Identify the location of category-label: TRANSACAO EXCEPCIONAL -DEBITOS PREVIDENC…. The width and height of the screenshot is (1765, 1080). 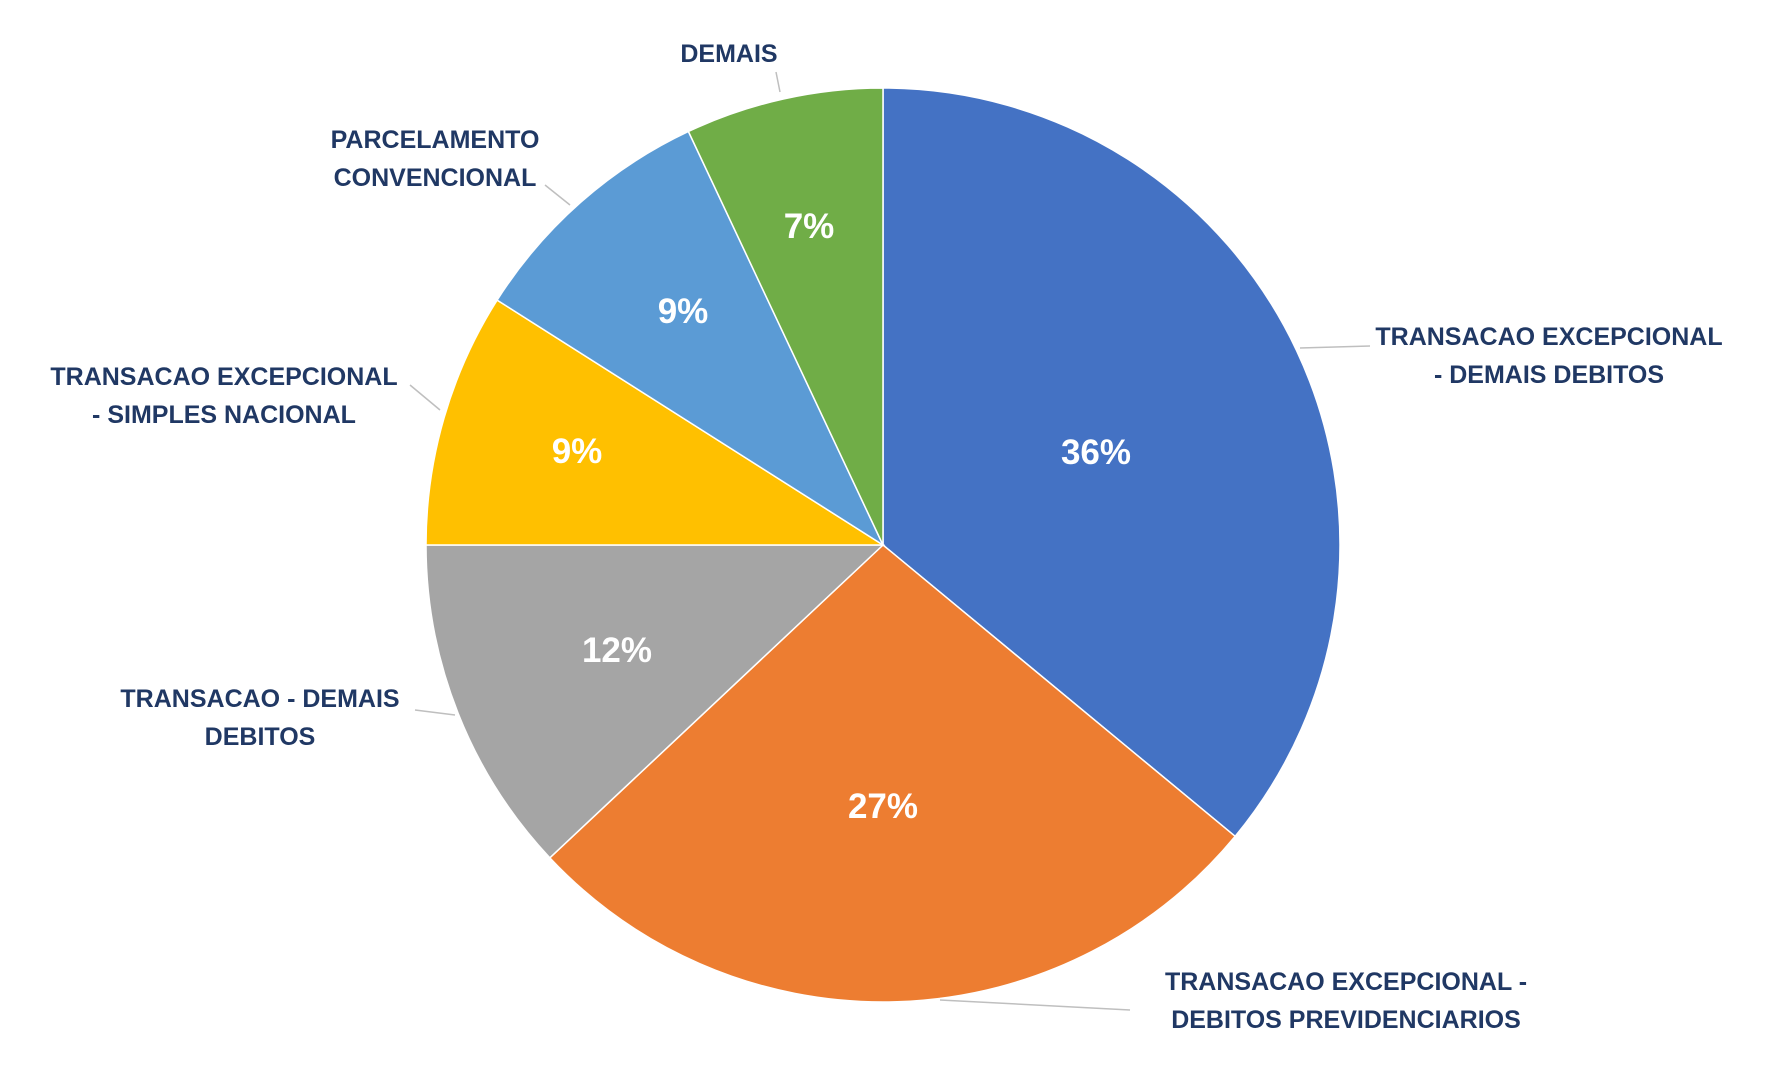
(1346, 1001).